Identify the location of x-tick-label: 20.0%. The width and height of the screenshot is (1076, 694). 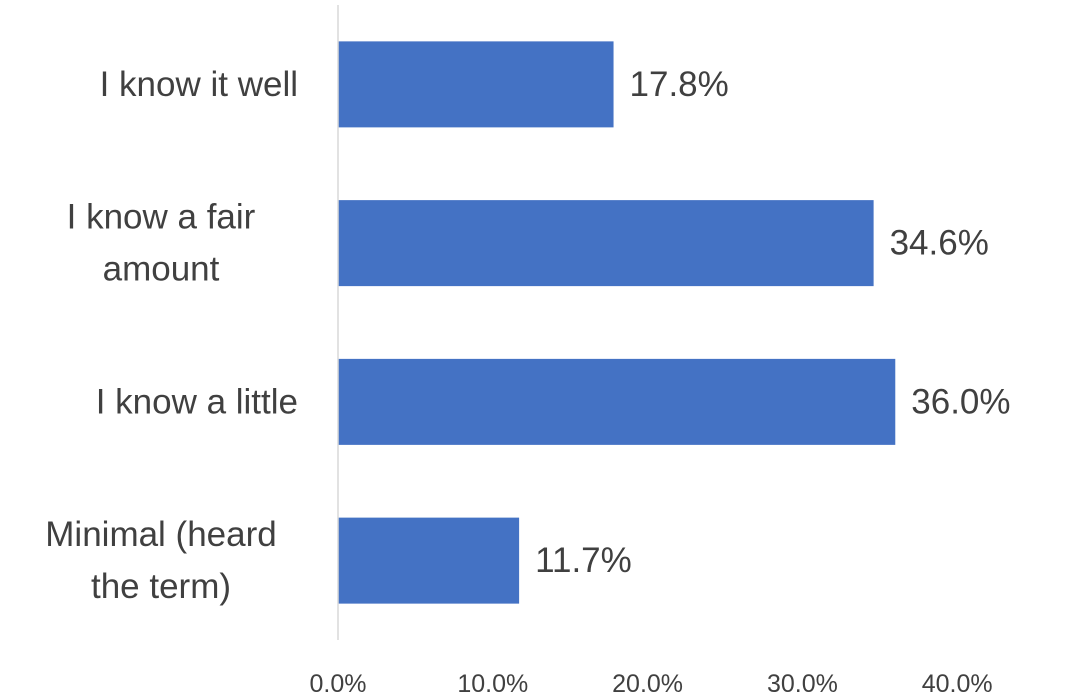
(647, 682).